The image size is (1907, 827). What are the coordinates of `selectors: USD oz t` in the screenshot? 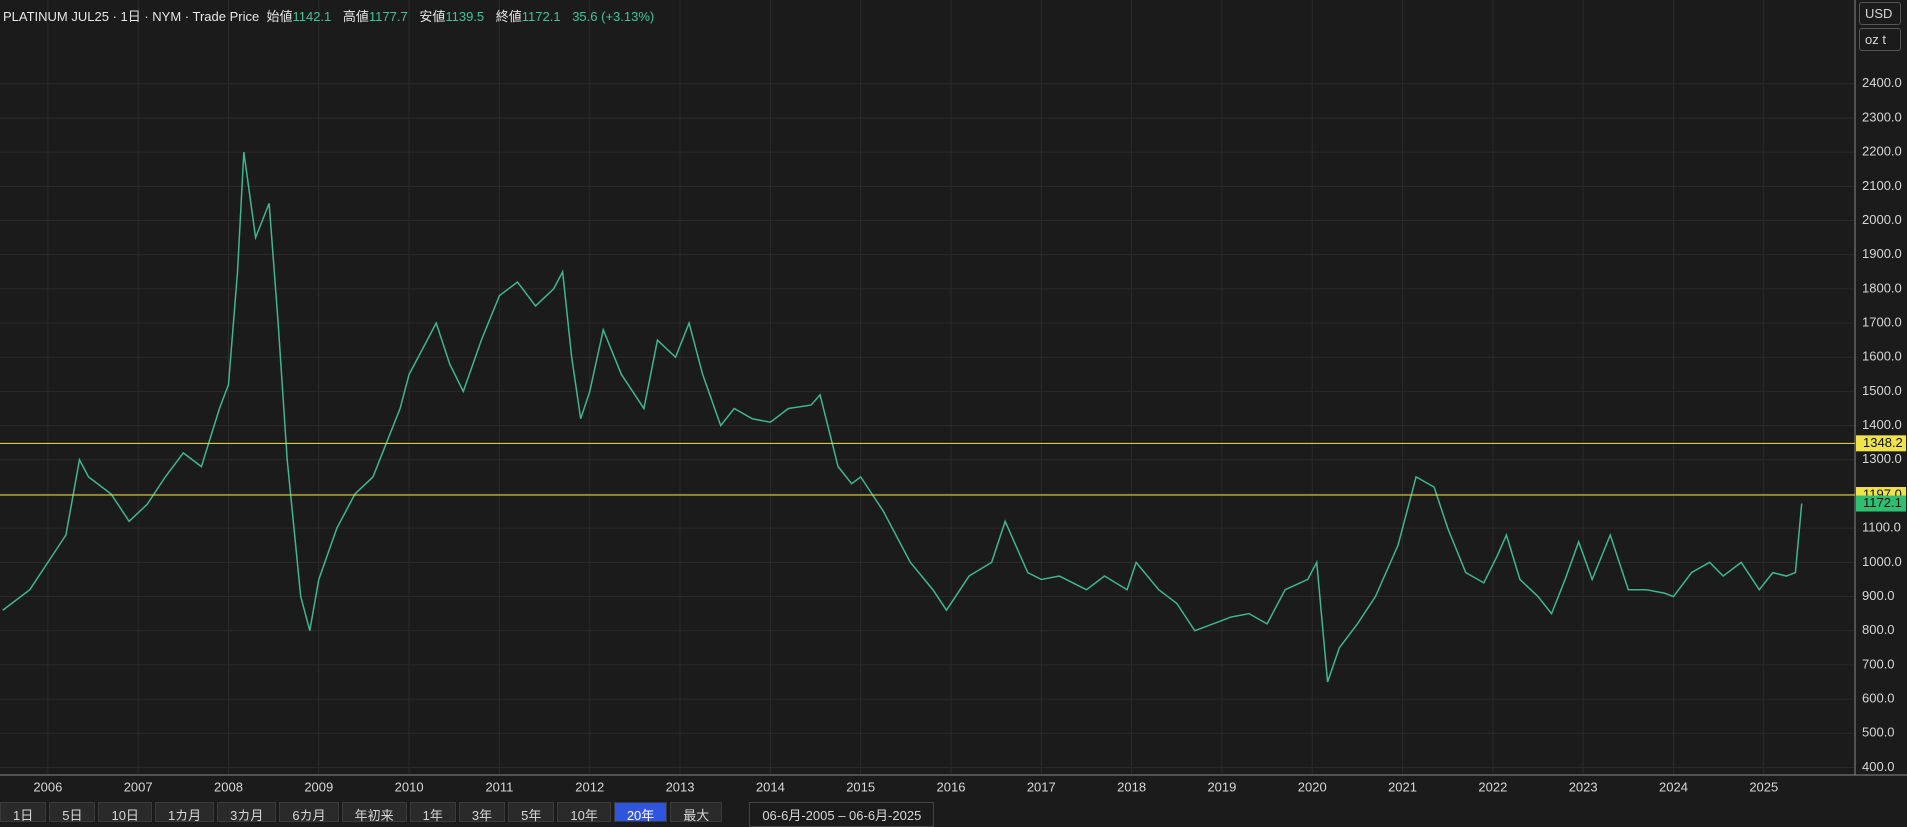 It's located at (1880, 26).